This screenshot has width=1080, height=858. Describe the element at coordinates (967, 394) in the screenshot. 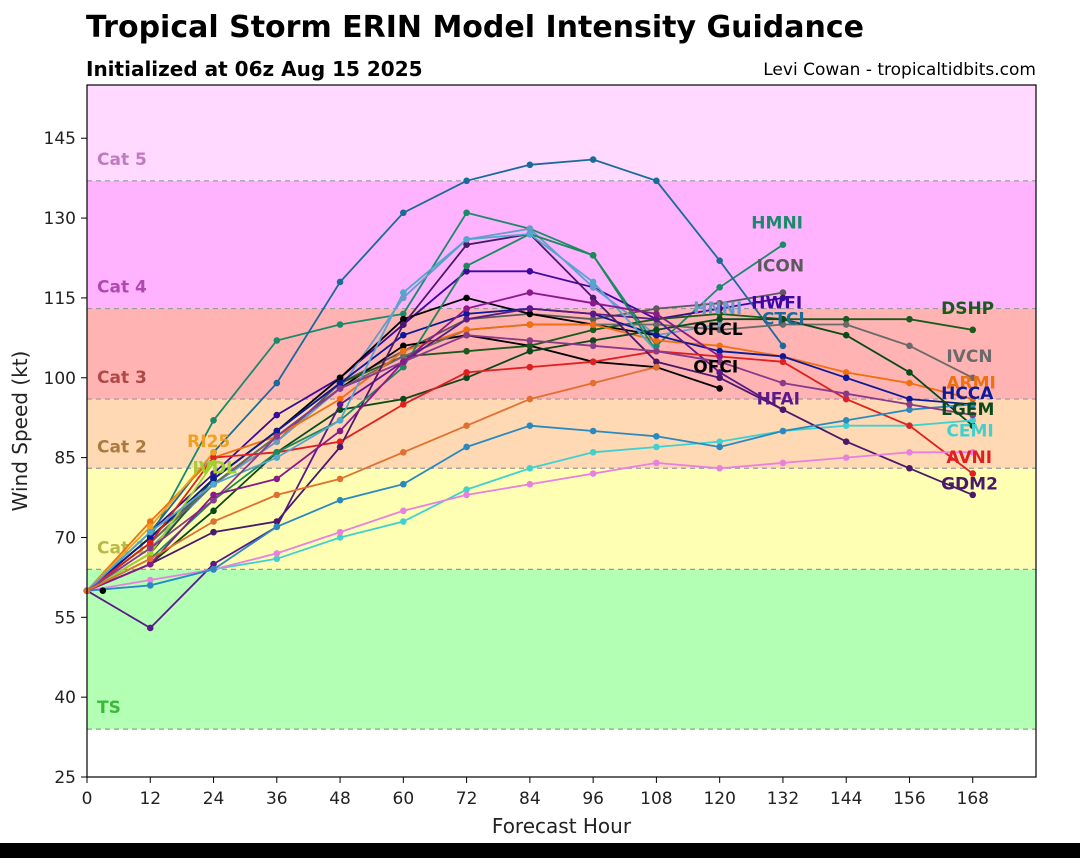

I see `series-label-hcca: HCCA` at that location.